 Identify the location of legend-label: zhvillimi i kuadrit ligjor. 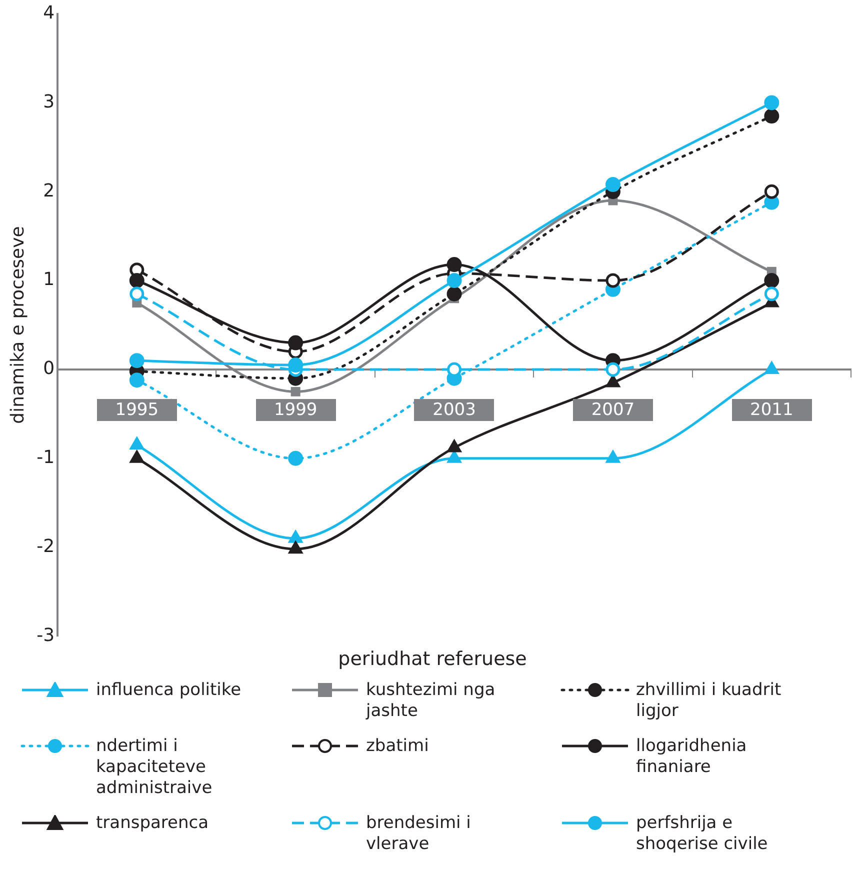
(709, 701).